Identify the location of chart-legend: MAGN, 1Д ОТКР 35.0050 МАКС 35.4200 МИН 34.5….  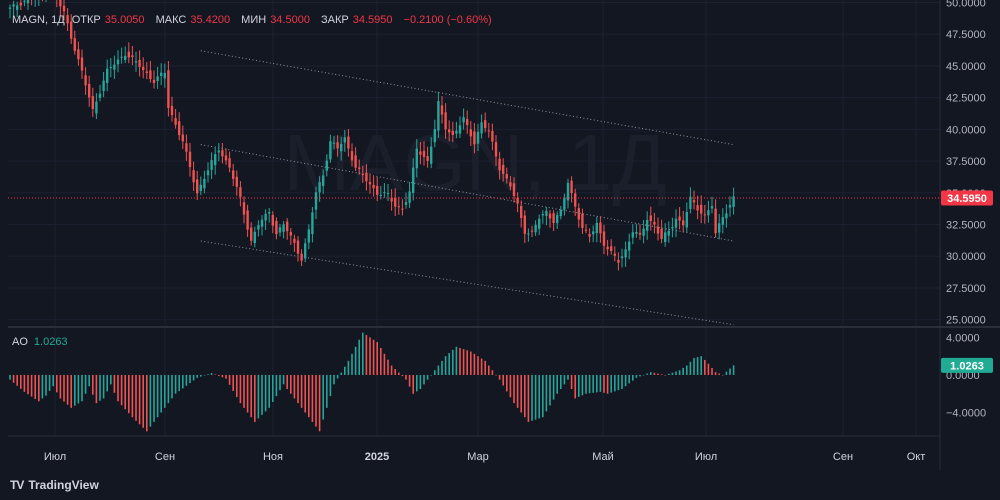
(254, 20).